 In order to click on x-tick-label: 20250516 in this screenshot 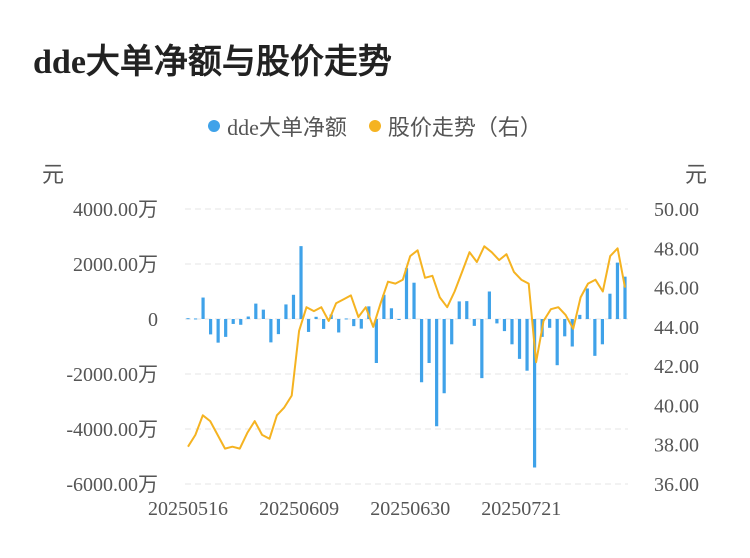, I will do `click(188, 509)`.